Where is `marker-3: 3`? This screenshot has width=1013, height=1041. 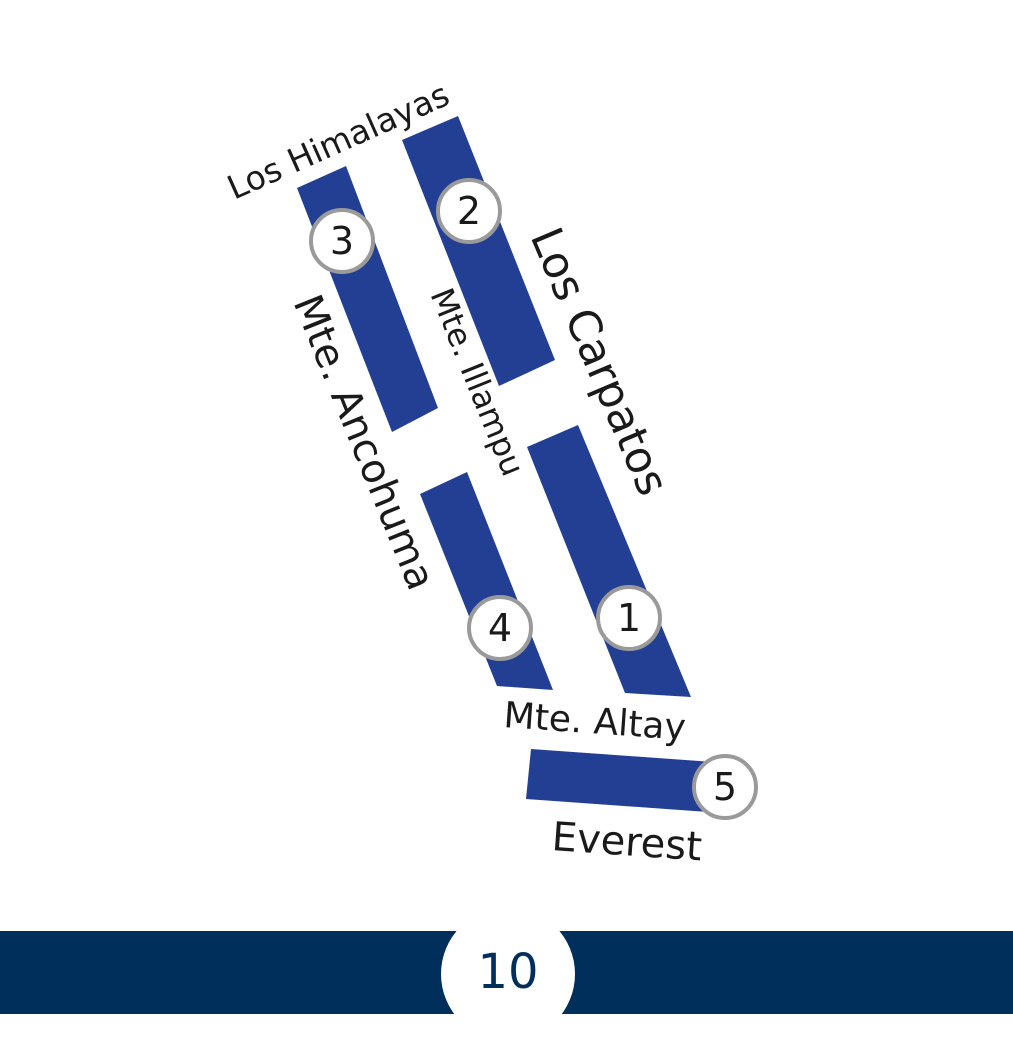 marker-3: 3 is located at coordinates (342, 241).